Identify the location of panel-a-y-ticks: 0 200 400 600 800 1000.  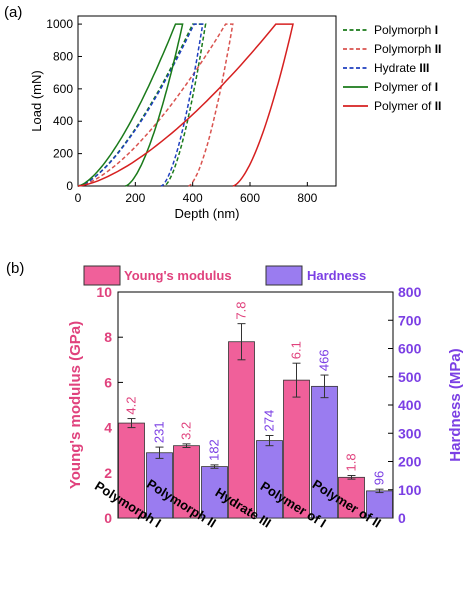
(64, 105).